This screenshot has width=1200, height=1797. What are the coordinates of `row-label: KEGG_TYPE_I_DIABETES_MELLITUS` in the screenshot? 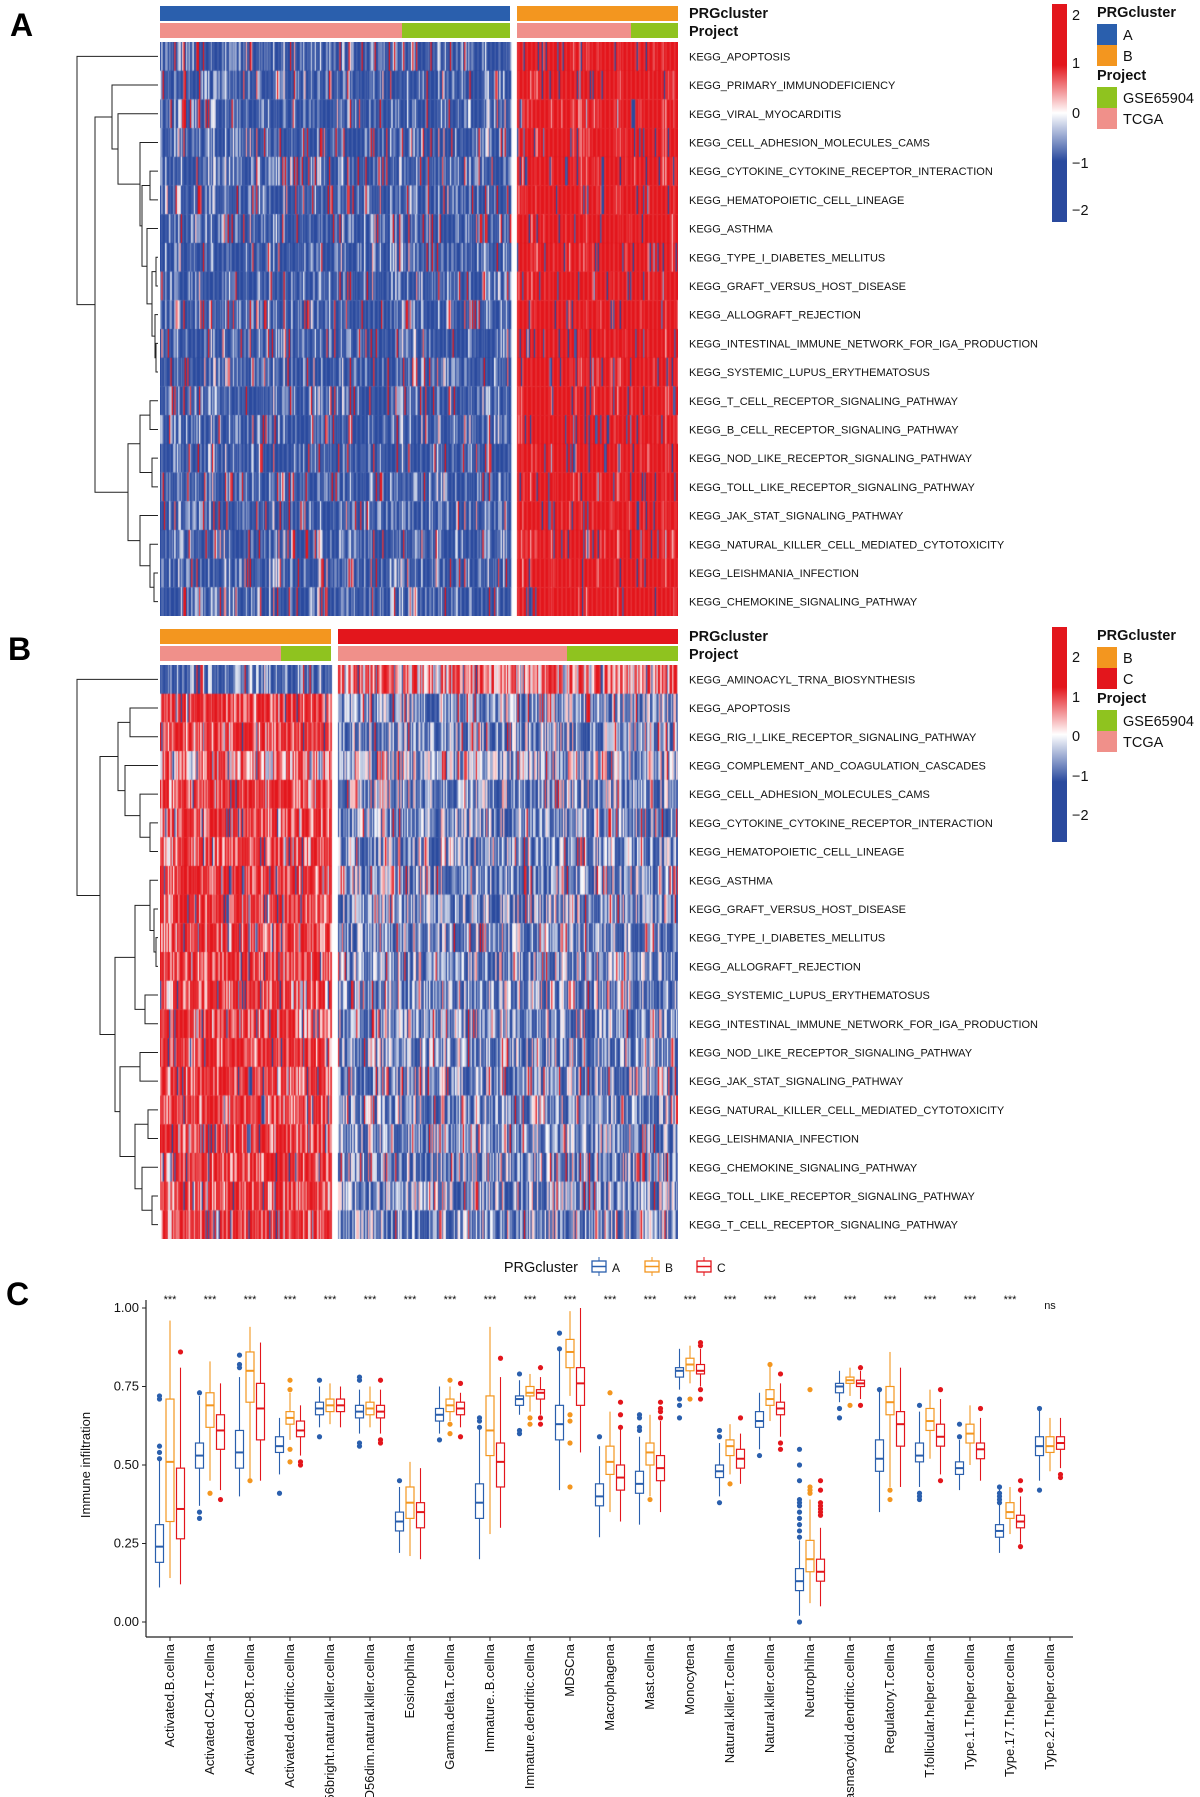 It's located at (787, 258).